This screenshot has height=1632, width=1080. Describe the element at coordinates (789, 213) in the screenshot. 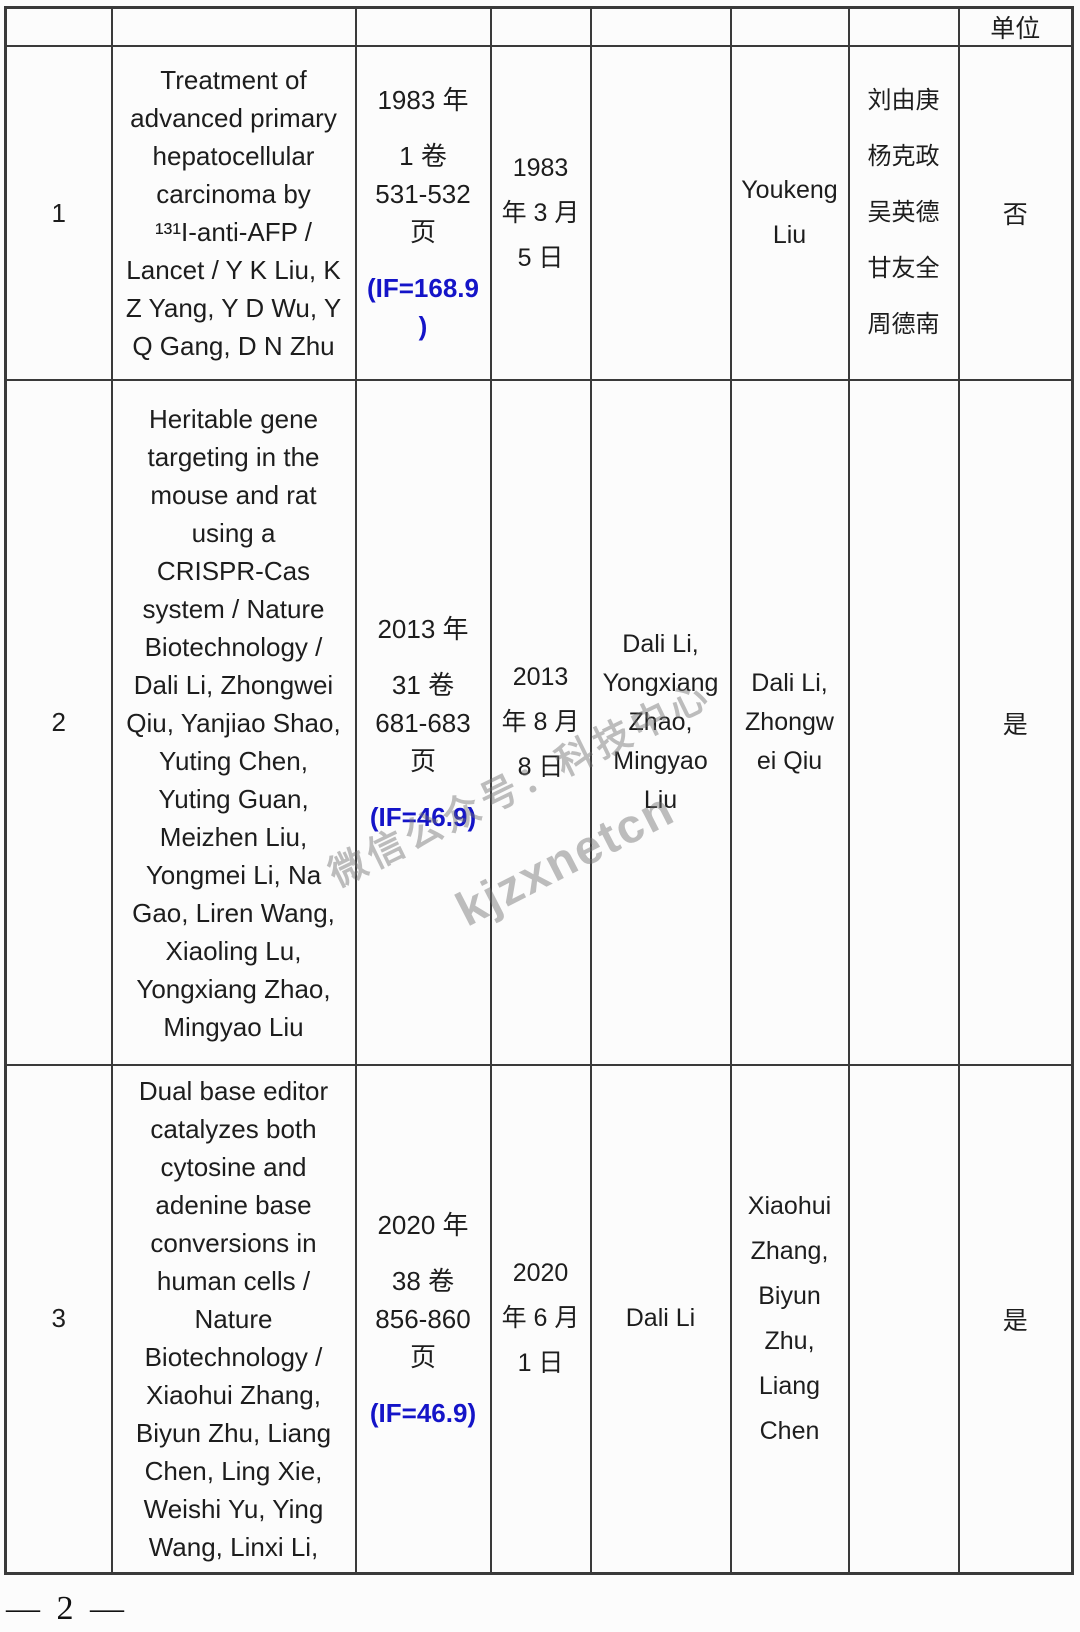

I see `first-authors-cell: Youkeng Liu` at that location.